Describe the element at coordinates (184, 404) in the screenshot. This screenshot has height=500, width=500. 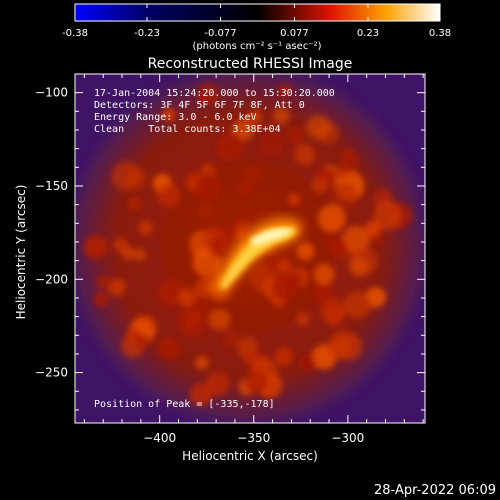
I see `annotation-peak-position: Position of Peak = [-335,-178]` at that location.